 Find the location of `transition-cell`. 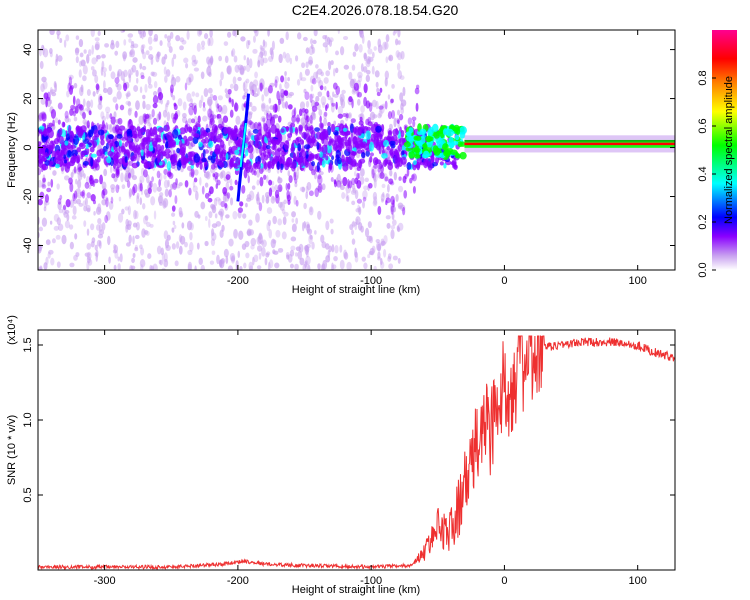

transition-cell is located at coordinates (431, 131).